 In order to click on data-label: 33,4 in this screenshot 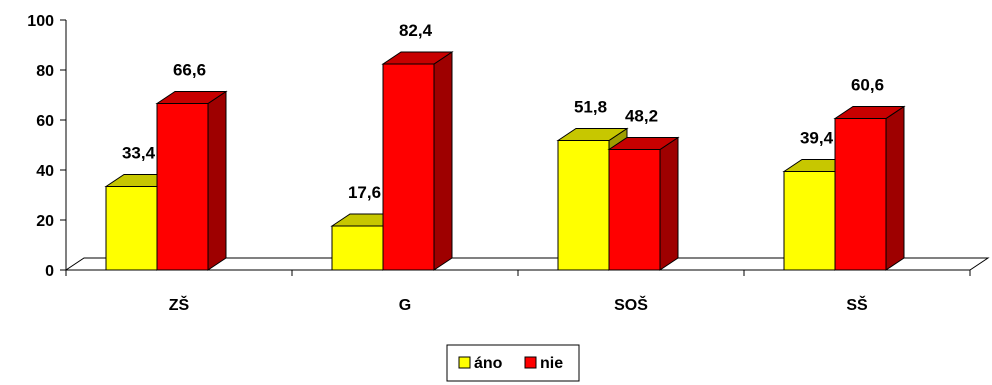, I will do `click(139, 153)`.